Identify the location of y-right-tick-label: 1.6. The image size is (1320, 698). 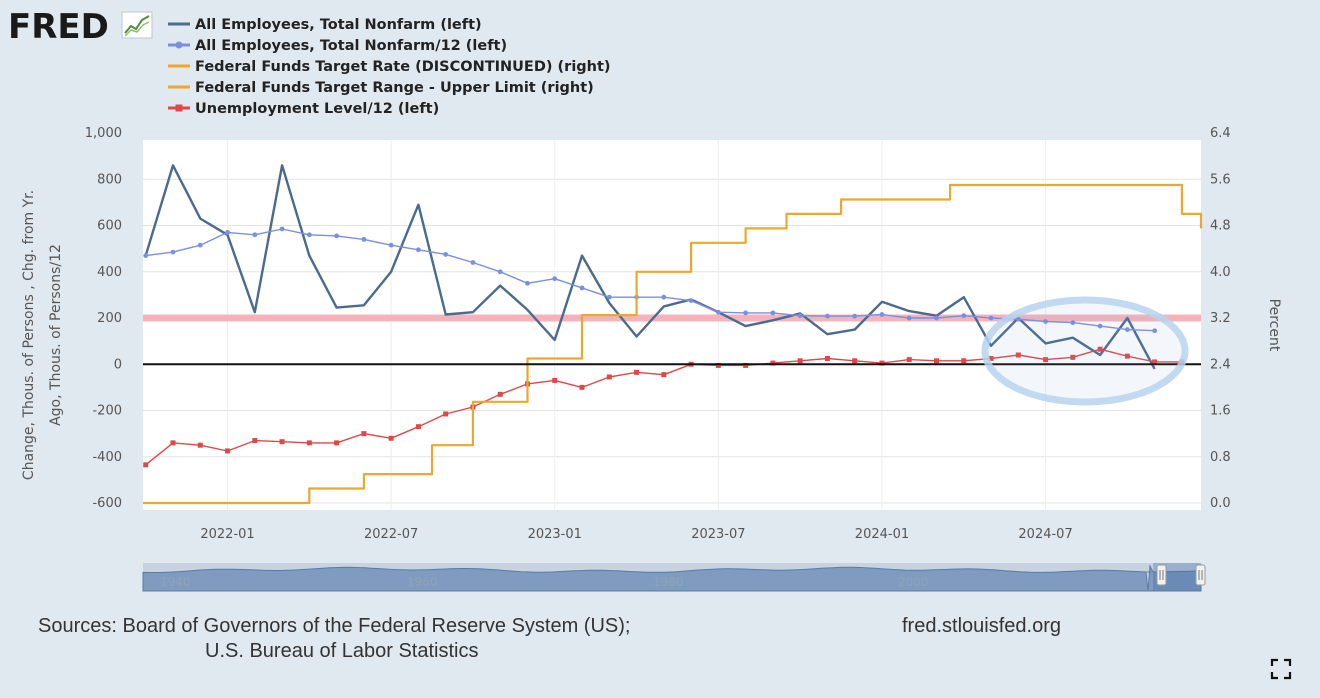
(1220, 411).